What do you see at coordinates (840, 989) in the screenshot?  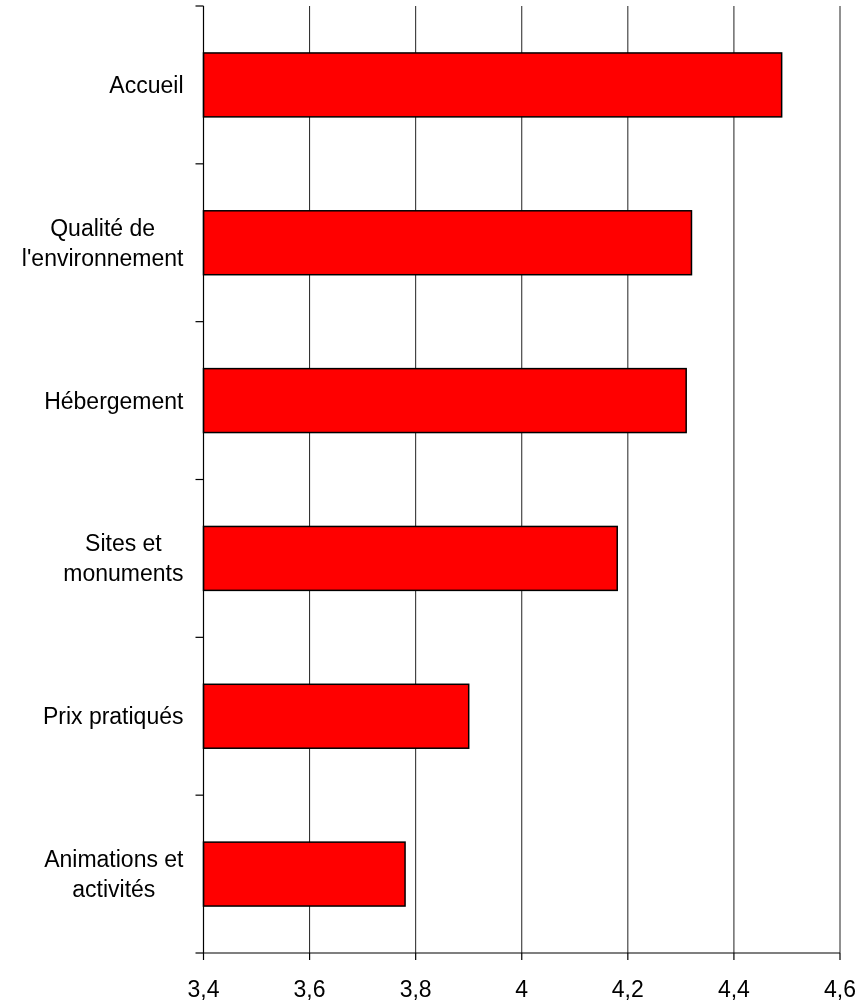 I see `x-tick-label: 4,6` at bounding box center [840, 989].